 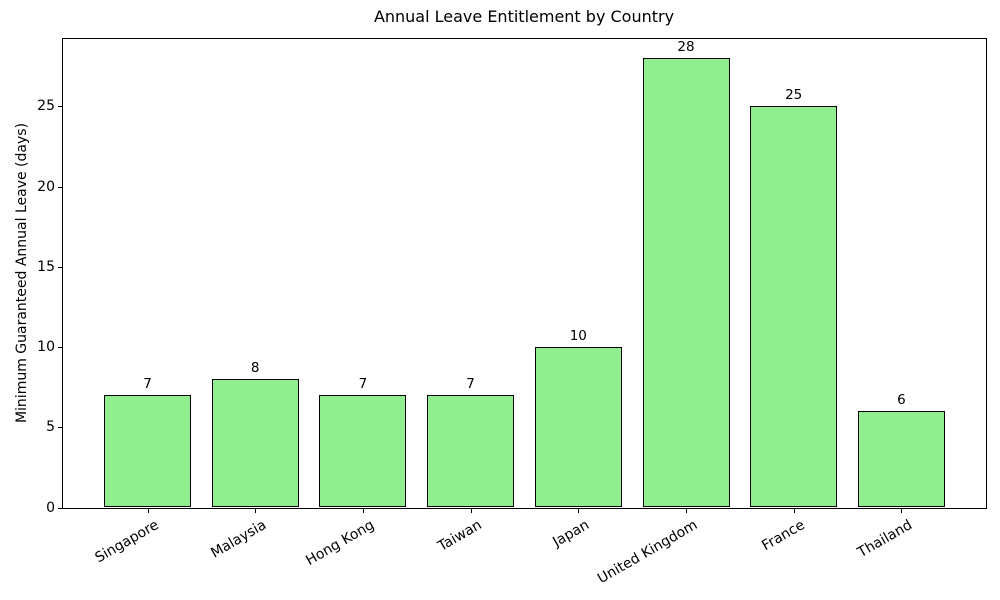 What do you see at coordinates (686, 47) in the screenshot?
I see `bar-value-label: 28` at bounding box center [686, 47].